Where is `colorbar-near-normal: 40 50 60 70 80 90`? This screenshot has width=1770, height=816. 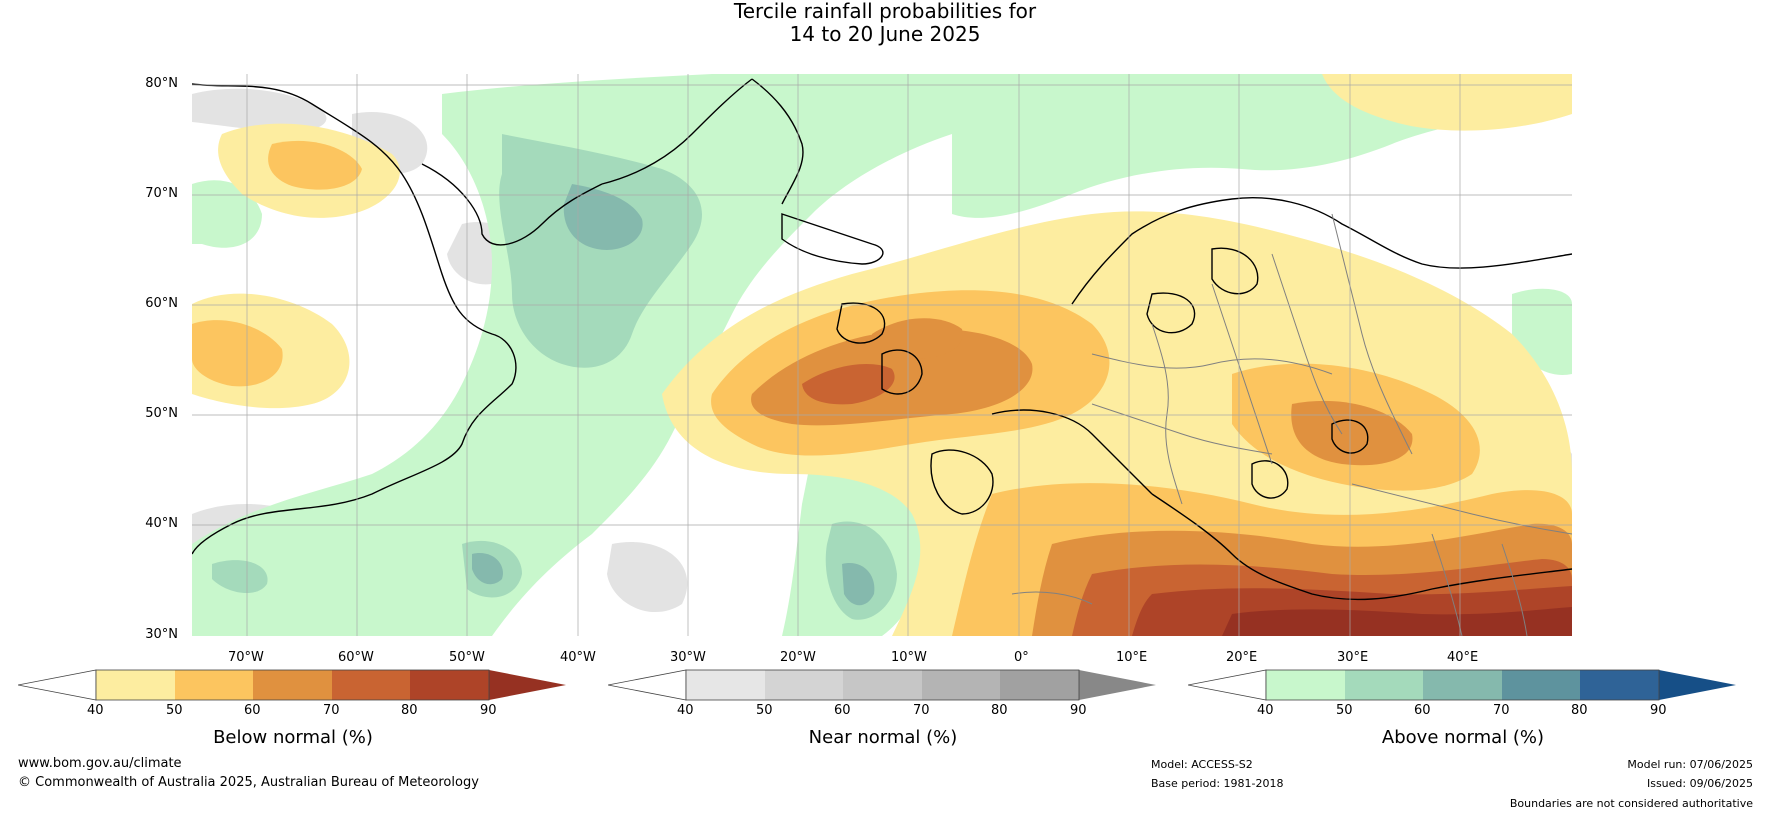
colorbar-near-normal: 40 50 60 70 80 90 is located at coordinates (883, 693).